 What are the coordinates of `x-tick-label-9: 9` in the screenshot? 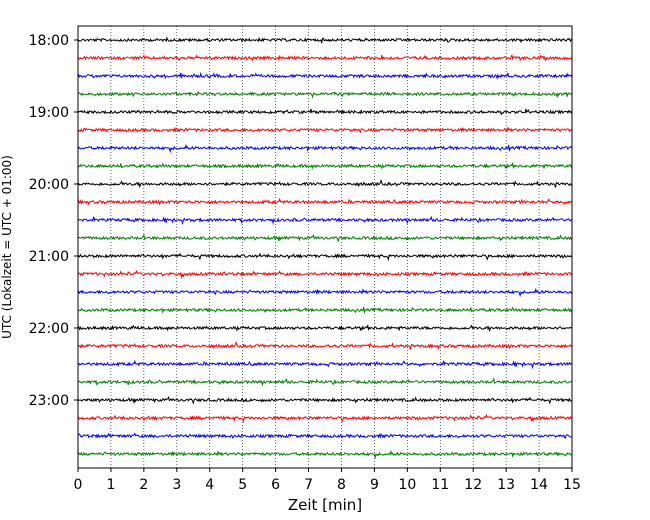 It's located at (374, 485).